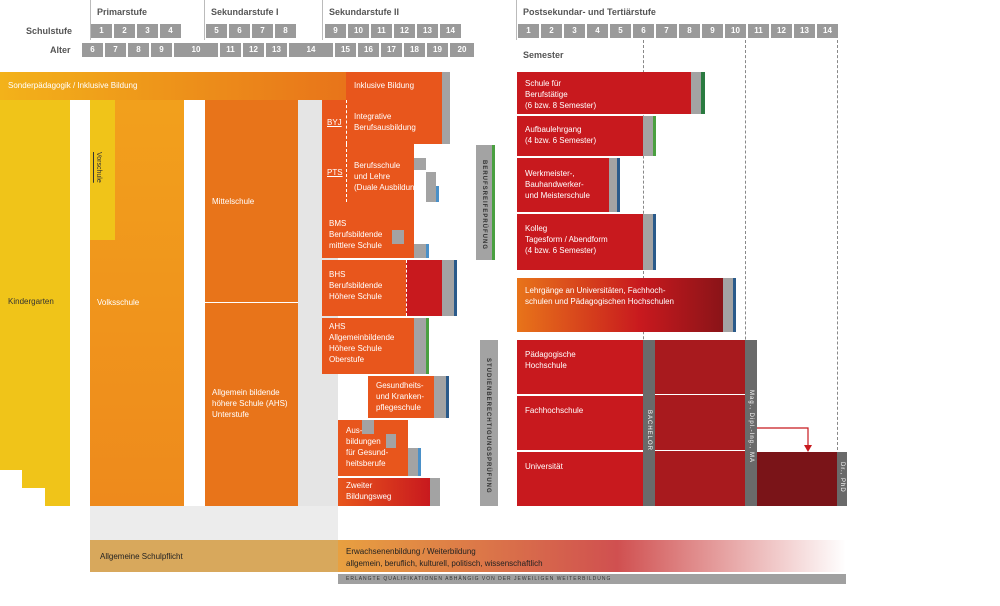  I want to click on gesundheit-accent, so click(447, 397).